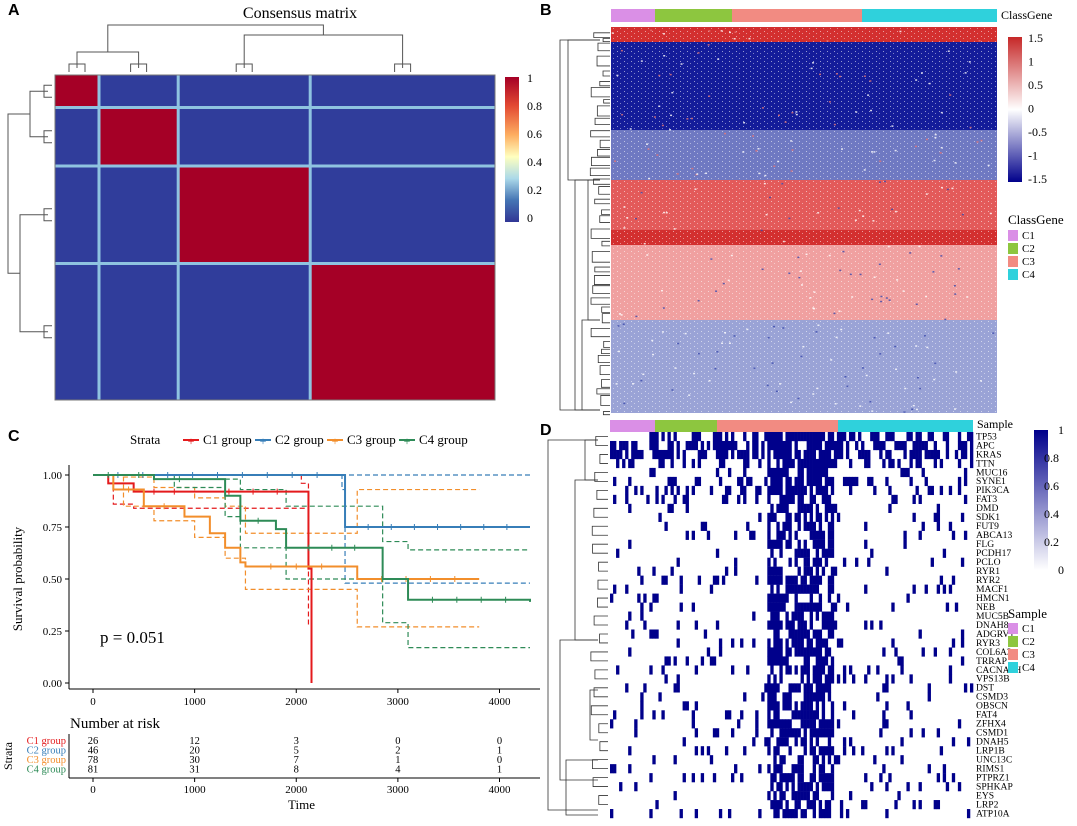 This screenshot has width=1077, height=826. I want to click on y-tick-label: 0.75, so click(53, 528).